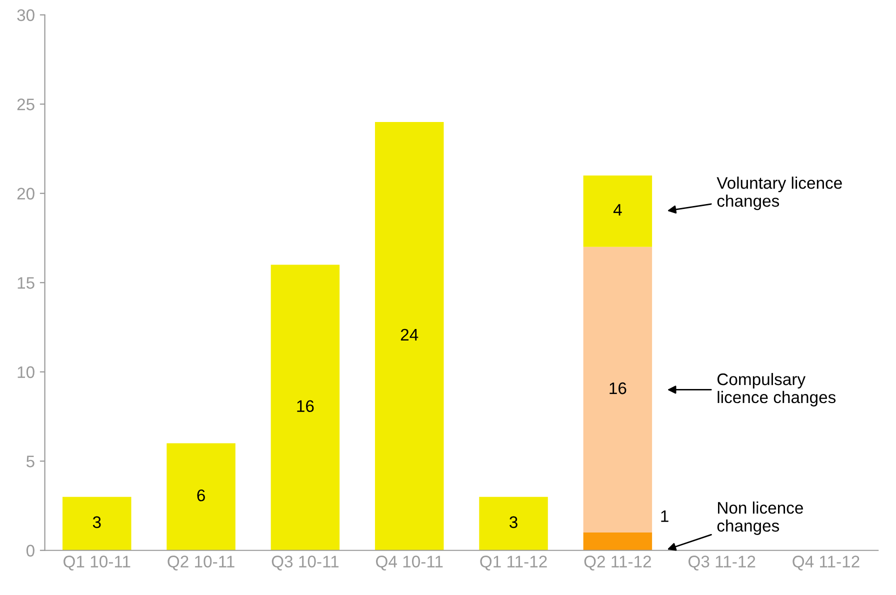 The height and width of the screenshot is (595, 896). I want to click on text: Non licence changes, so click(760, 518).